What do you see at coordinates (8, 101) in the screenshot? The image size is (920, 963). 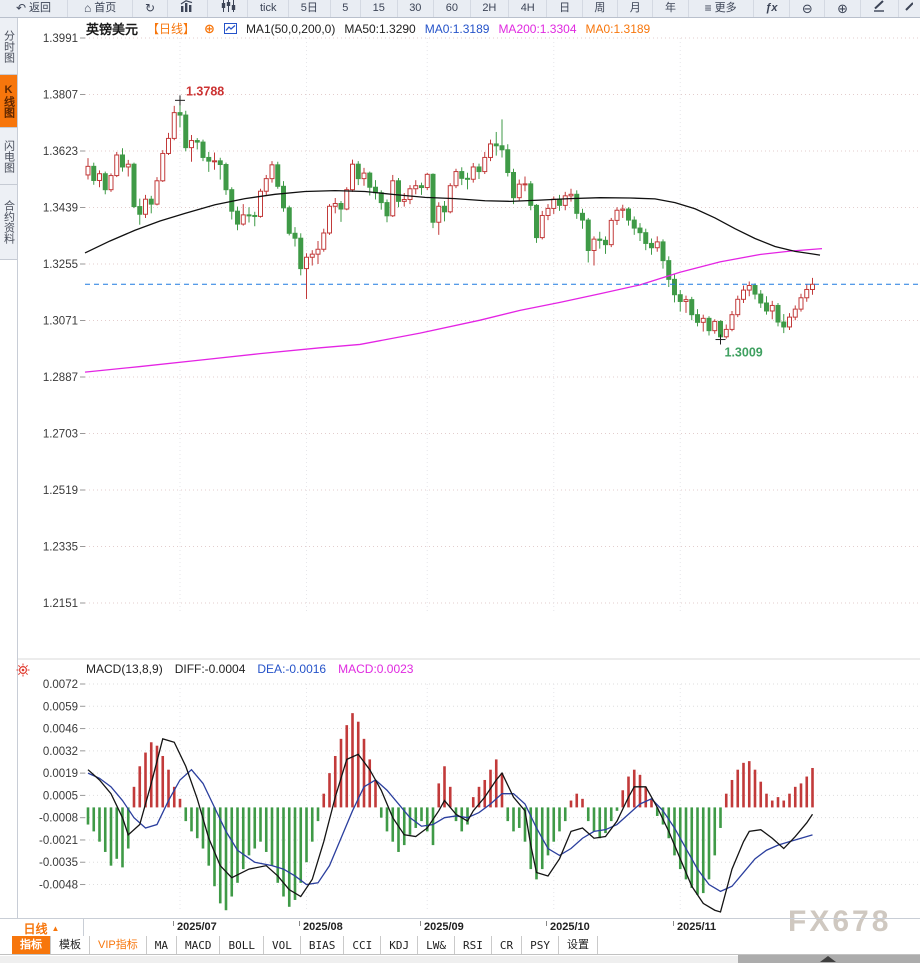 I see `sidebar-tab-kline-chart: K线图` at bounding box center [8, 101].